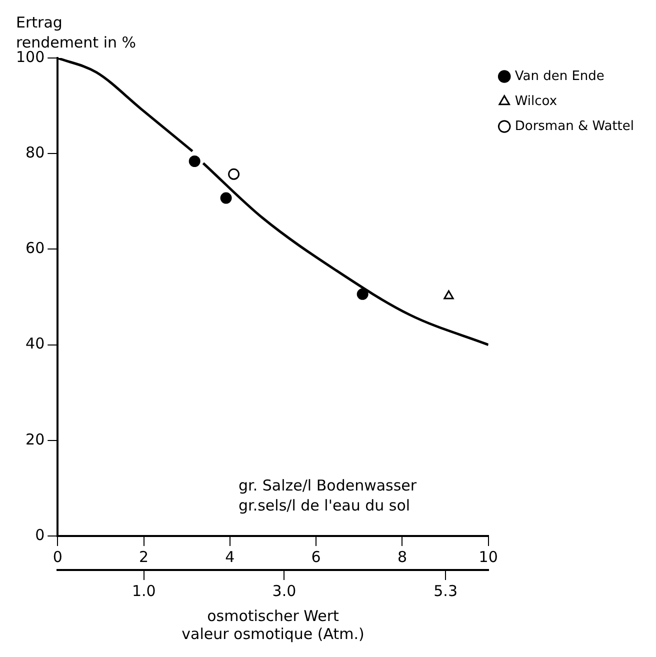 Image resolution: width=656 pixels, height=657 pixels. I want to click on x-tick-label: 6, so click(316, 557).